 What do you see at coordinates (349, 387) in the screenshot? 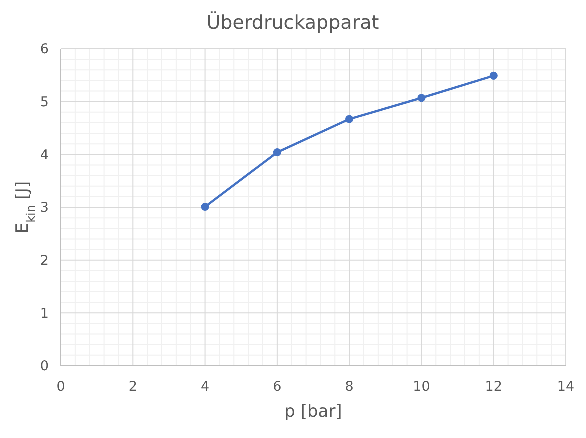
I see `x-tick-label: 8` at bounding box center [349, 387].